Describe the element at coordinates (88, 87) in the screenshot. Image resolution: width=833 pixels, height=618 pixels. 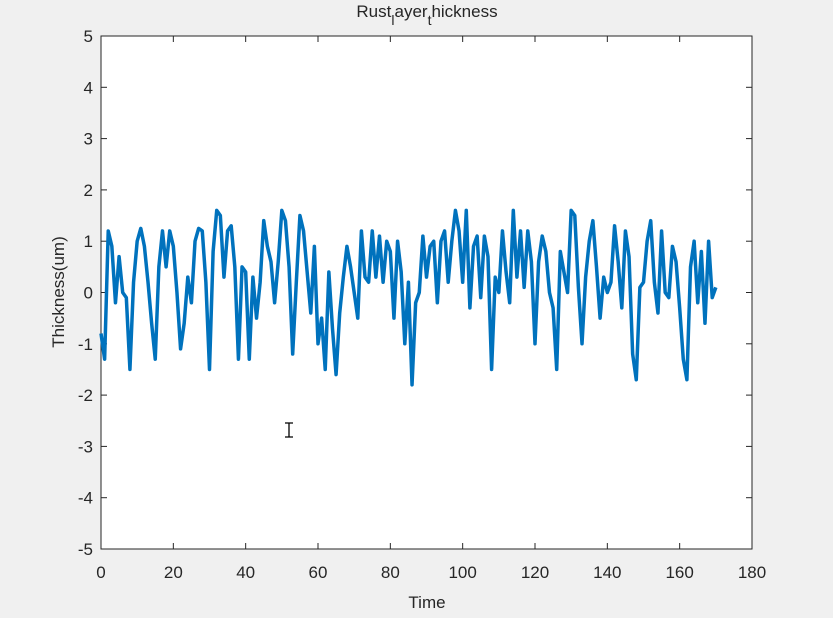
I see `y-tick-label: 4` at that location.